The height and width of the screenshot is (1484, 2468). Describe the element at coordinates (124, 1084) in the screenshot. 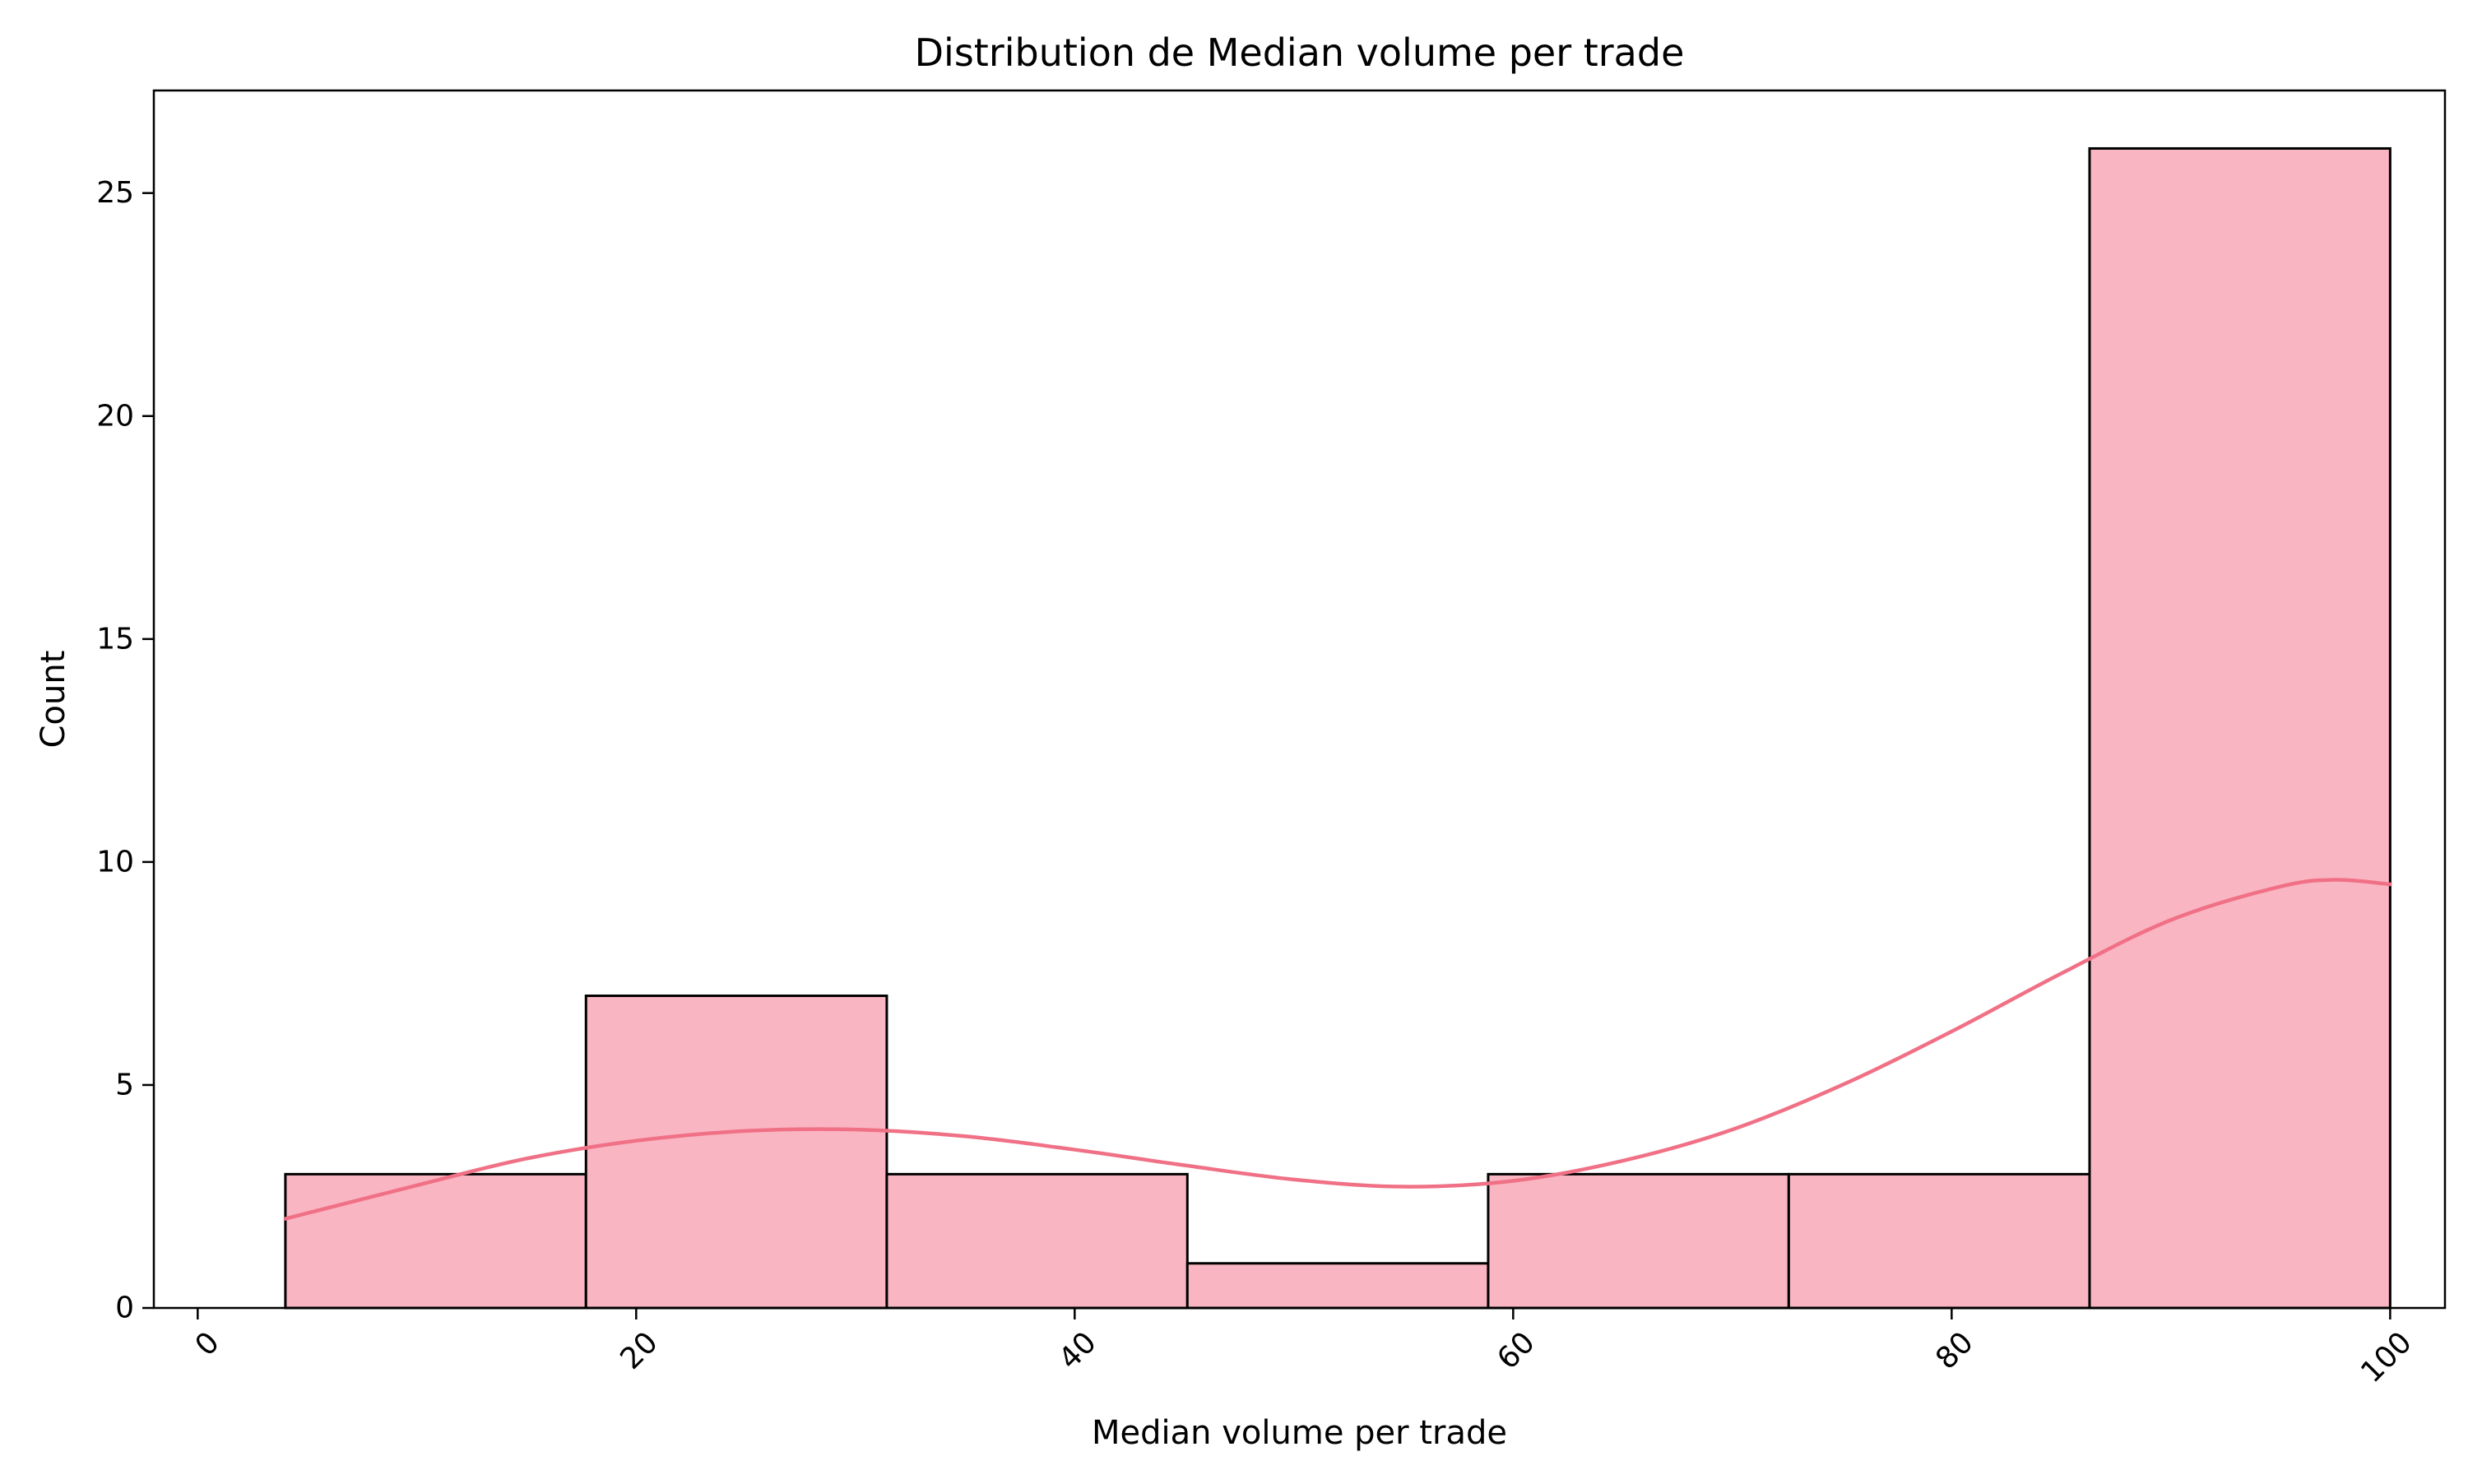

I see `y-tick-label: 5` at that location.